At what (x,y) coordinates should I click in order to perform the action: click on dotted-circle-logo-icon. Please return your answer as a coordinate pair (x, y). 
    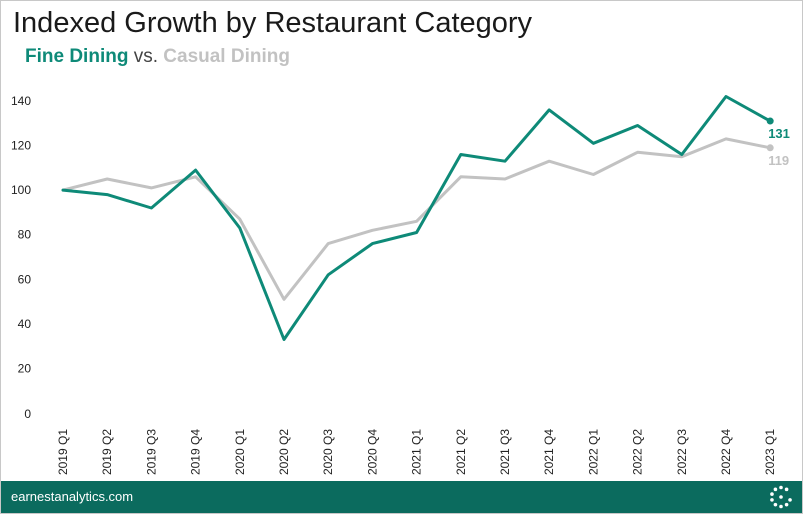
    Looking at the image, I should click on (781, 497).